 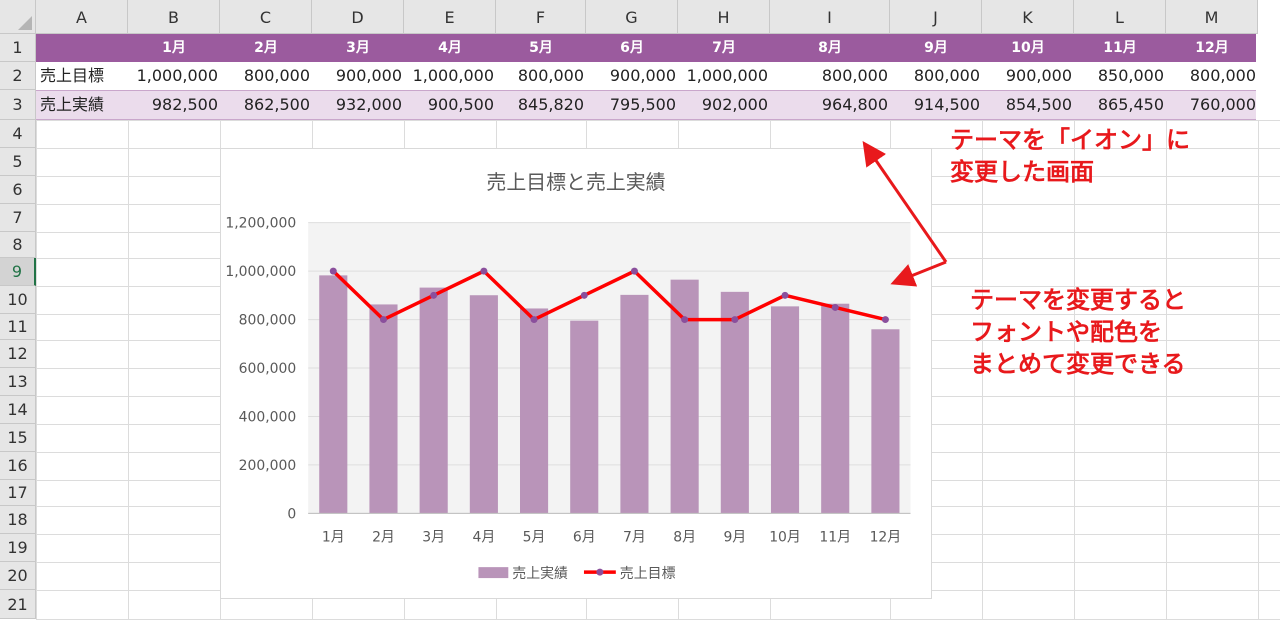 What do you see at coordinates (18, 300) in the screenshot?
I see `row-header-10: 10` at bounding box center [18, 300].